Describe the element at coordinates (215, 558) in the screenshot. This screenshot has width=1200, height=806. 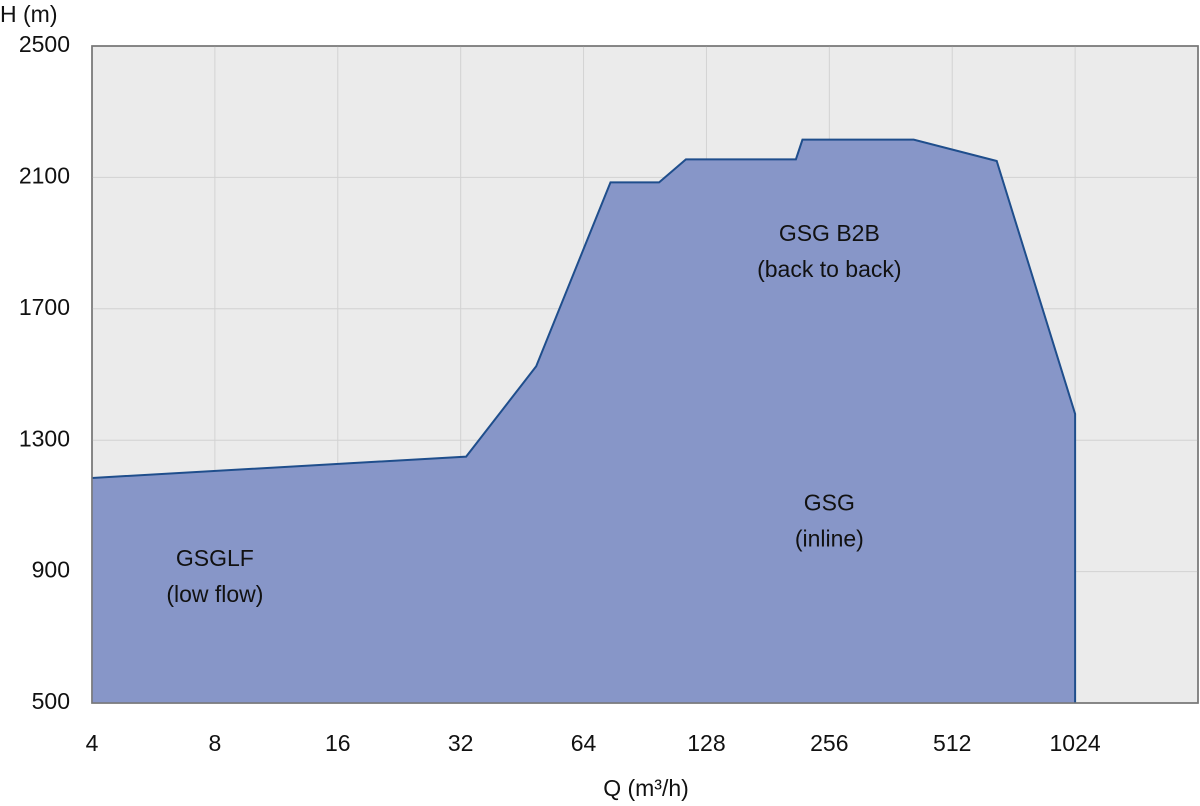
I see `annotation: GSGLF` at that location.